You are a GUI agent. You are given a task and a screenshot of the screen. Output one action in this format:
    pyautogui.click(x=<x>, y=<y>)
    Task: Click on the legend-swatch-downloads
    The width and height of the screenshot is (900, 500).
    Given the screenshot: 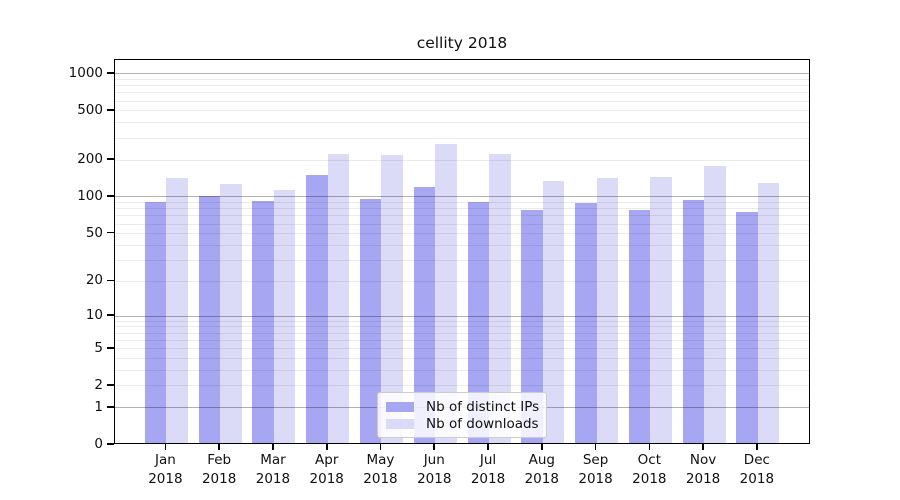 What is the action you would take?
    pyautogui.click(x=400, y=423)
    